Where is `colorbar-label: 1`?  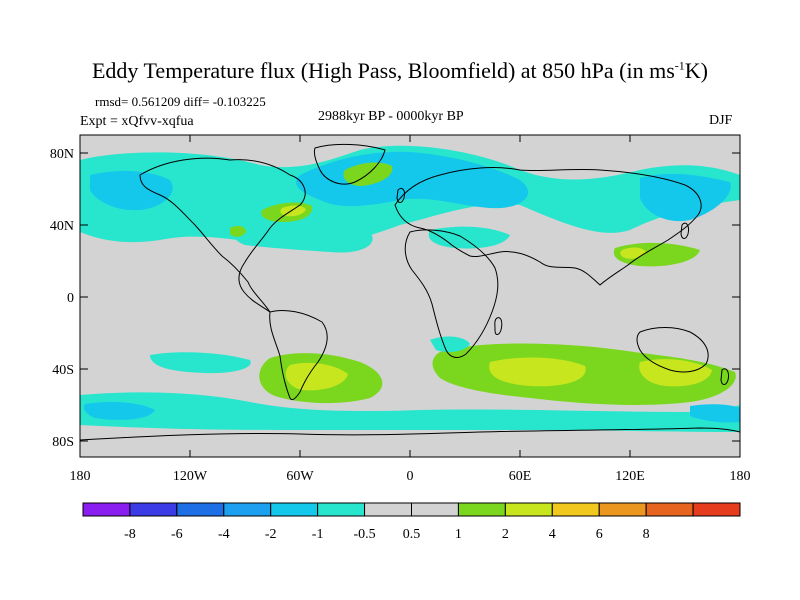
colorbar-label: 1 is located at coordinates (458, 534).